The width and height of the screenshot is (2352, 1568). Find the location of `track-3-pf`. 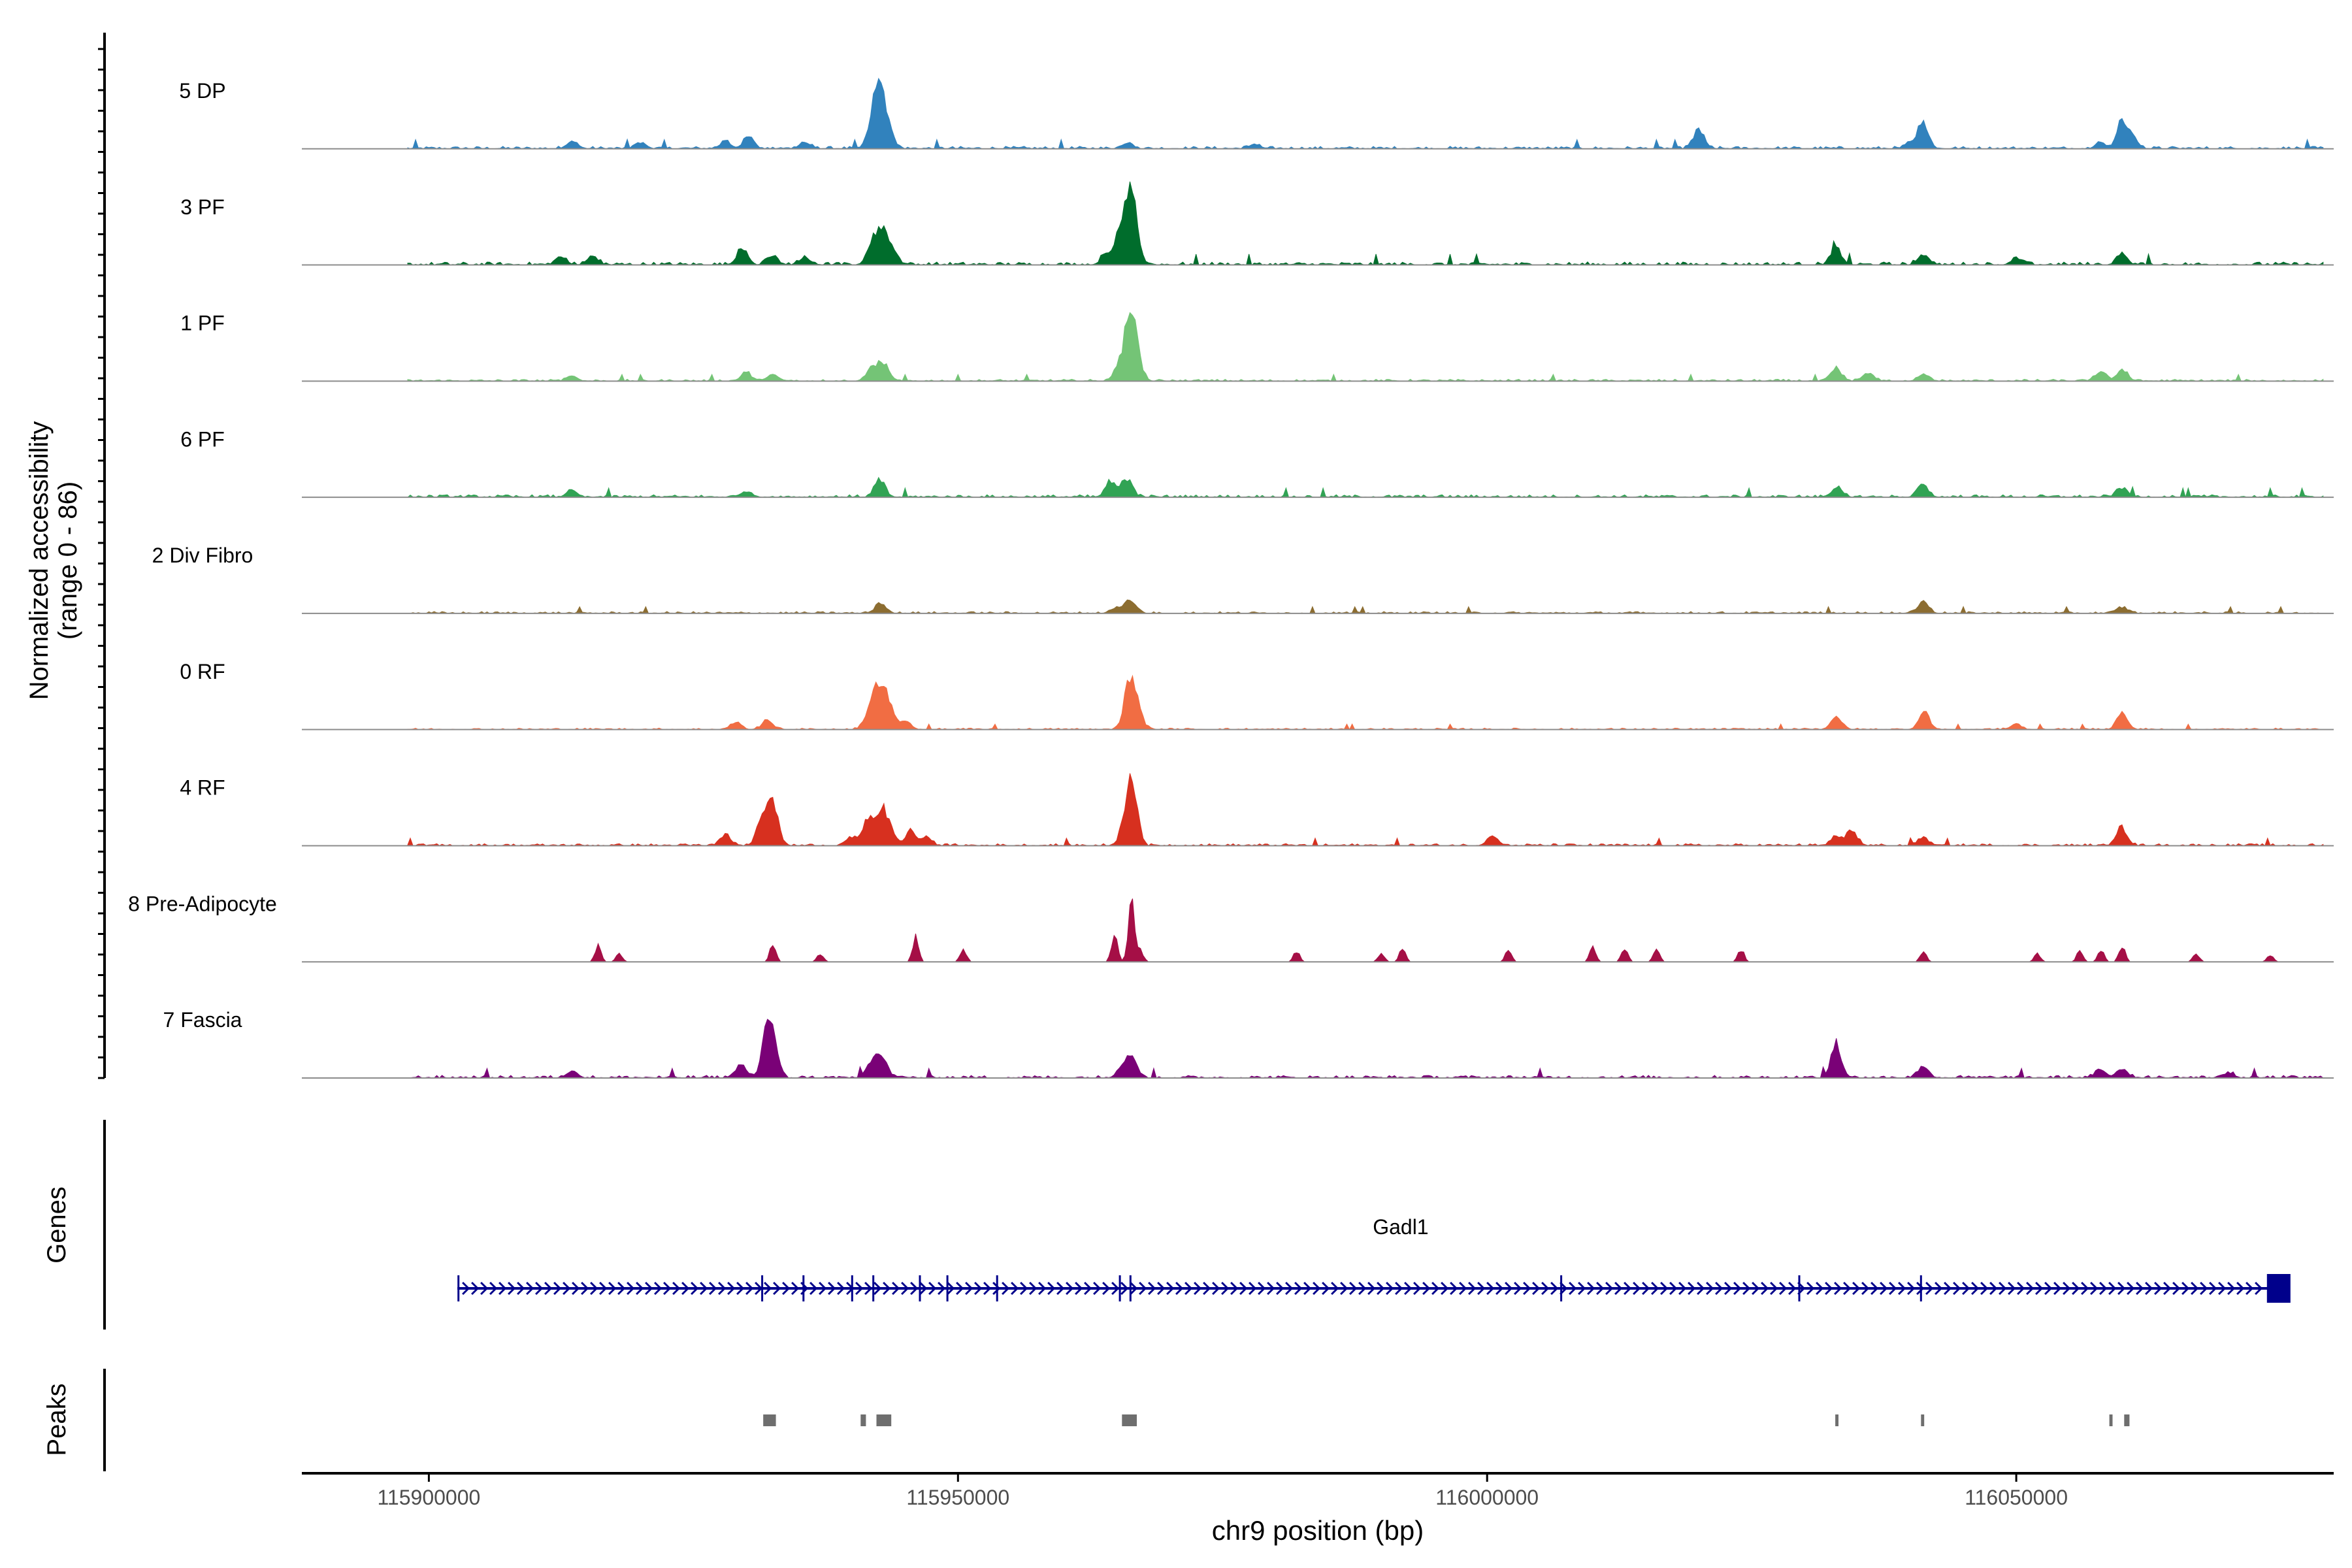

track-3-pf is located at coordinates (1318, 223).